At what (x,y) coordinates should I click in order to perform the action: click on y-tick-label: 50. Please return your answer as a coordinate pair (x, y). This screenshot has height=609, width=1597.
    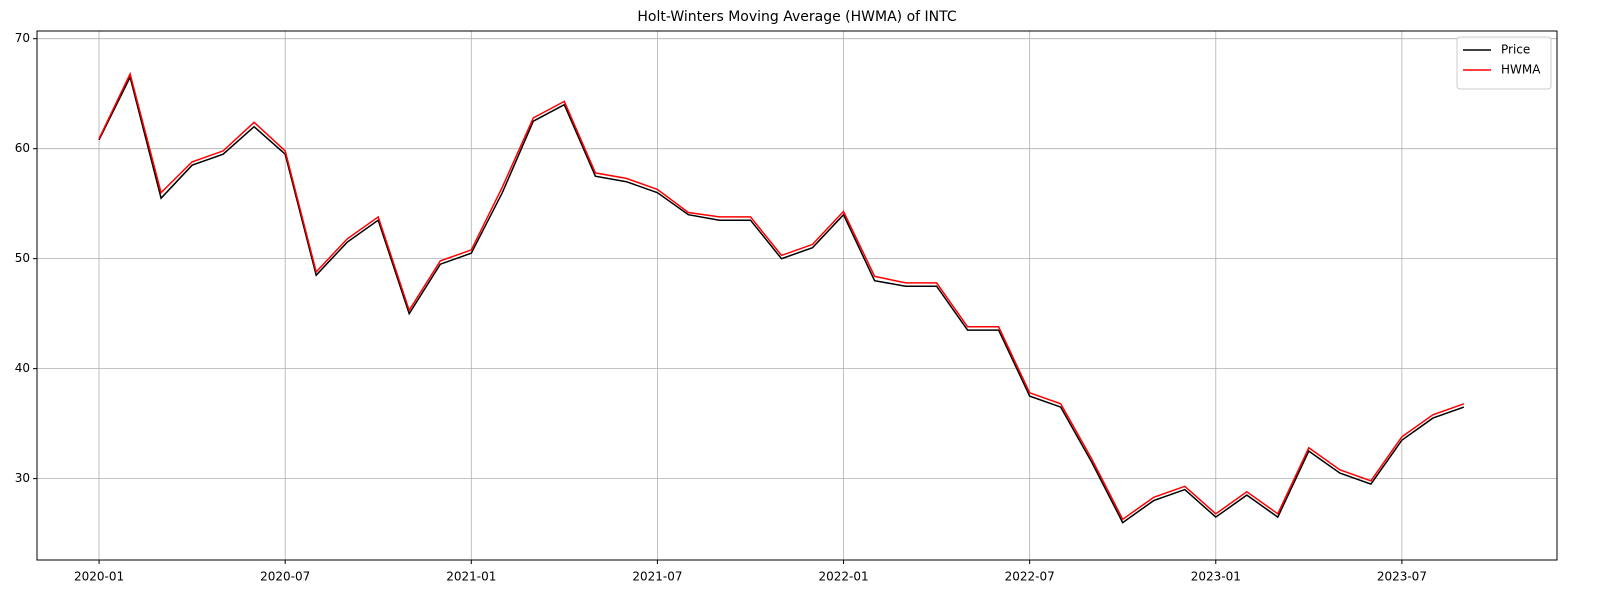
    Looking at the image, I should click on (22, 258).